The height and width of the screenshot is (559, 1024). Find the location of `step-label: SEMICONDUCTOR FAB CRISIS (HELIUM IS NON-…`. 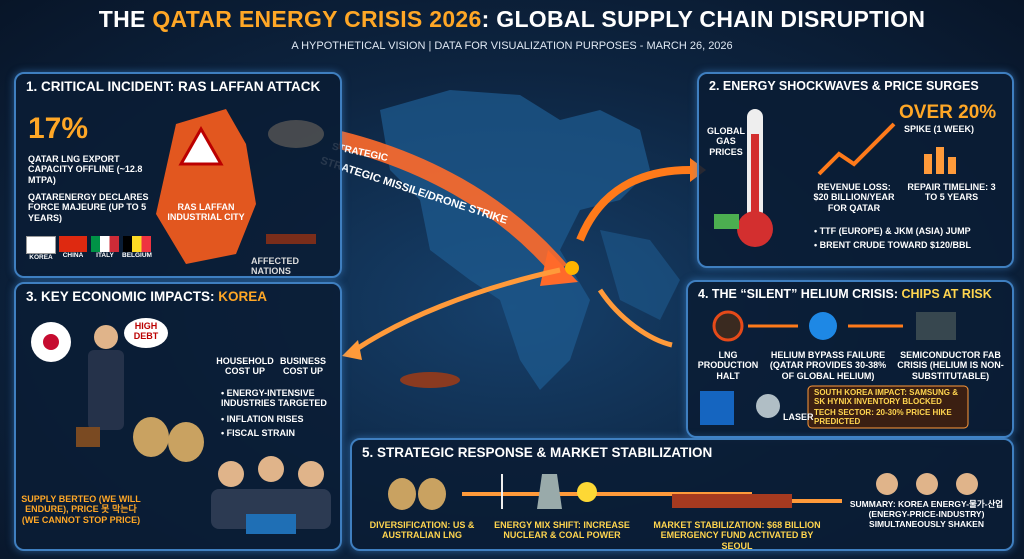

step-label: SEMICONDUCTOR FAB CRISIS (HELIUM IS NON-… is located at coordinates (950, 365).